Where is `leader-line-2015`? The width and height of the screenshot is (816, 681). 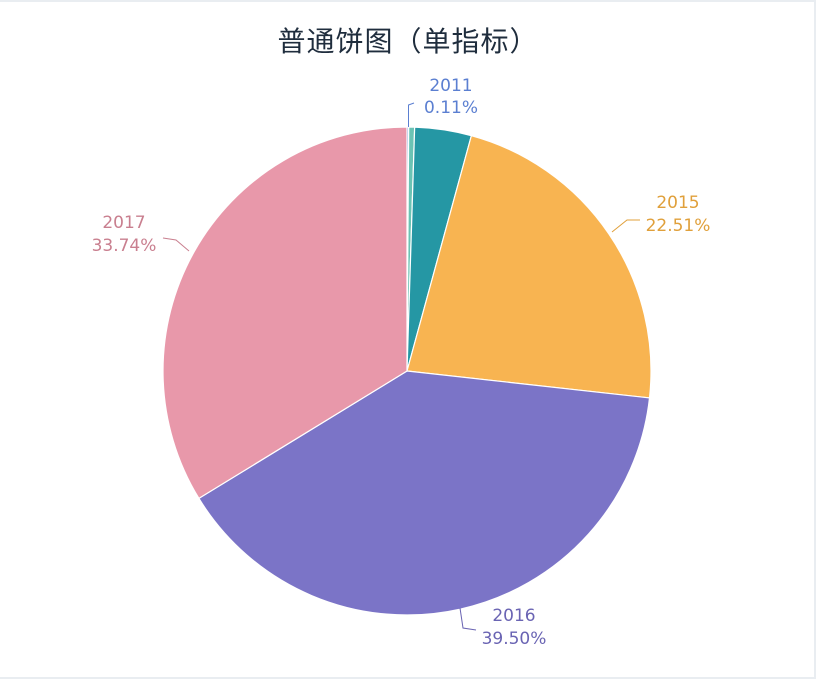 leader-line-2015 is located at coordinates (625, 226).